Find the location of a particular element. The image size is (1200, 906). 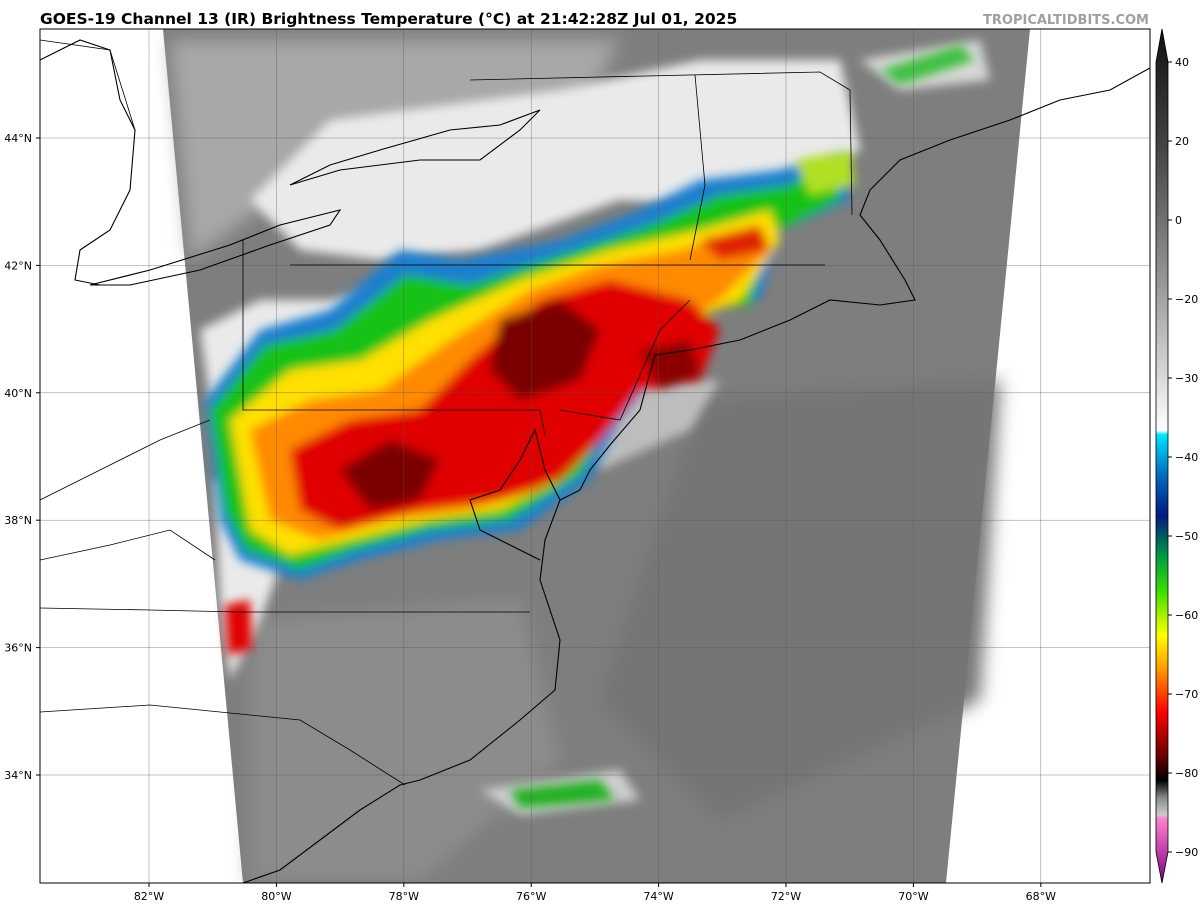

colorbar-label: −60 is located at coordinates (1186, 615).